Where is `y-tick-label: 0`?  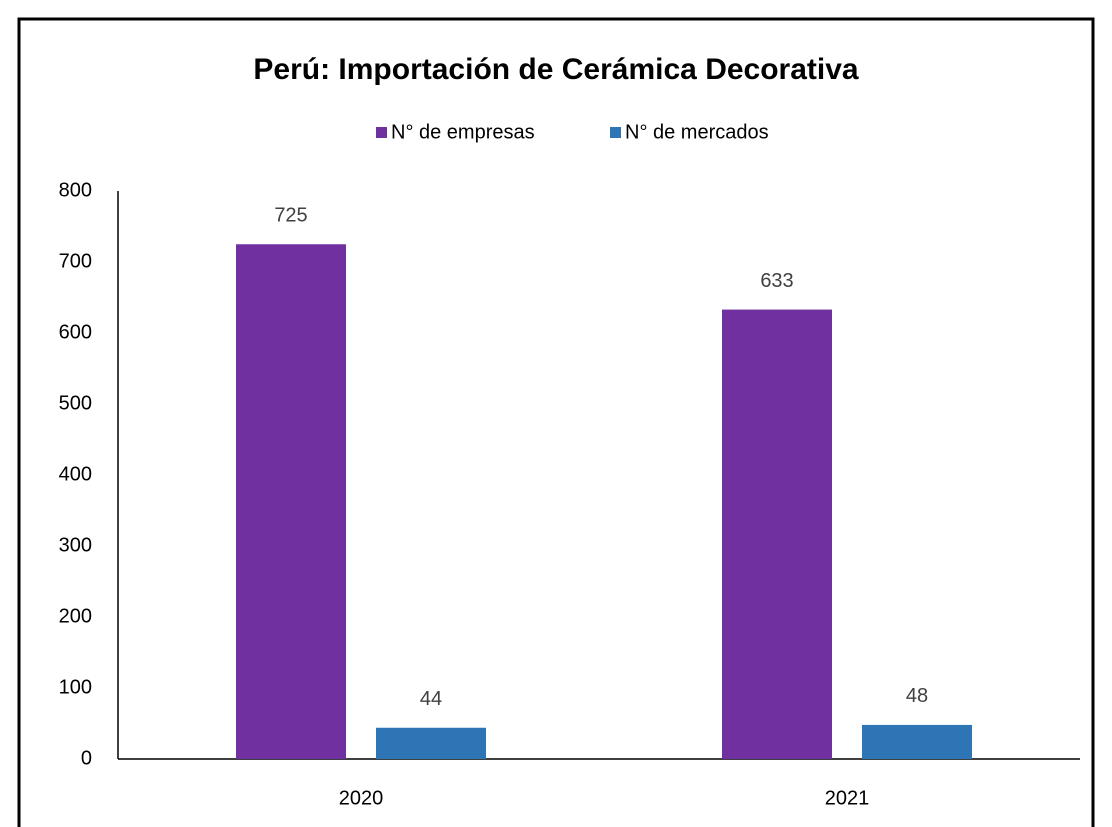
y-tick-label: 0 is located at coordinates (86, 758).